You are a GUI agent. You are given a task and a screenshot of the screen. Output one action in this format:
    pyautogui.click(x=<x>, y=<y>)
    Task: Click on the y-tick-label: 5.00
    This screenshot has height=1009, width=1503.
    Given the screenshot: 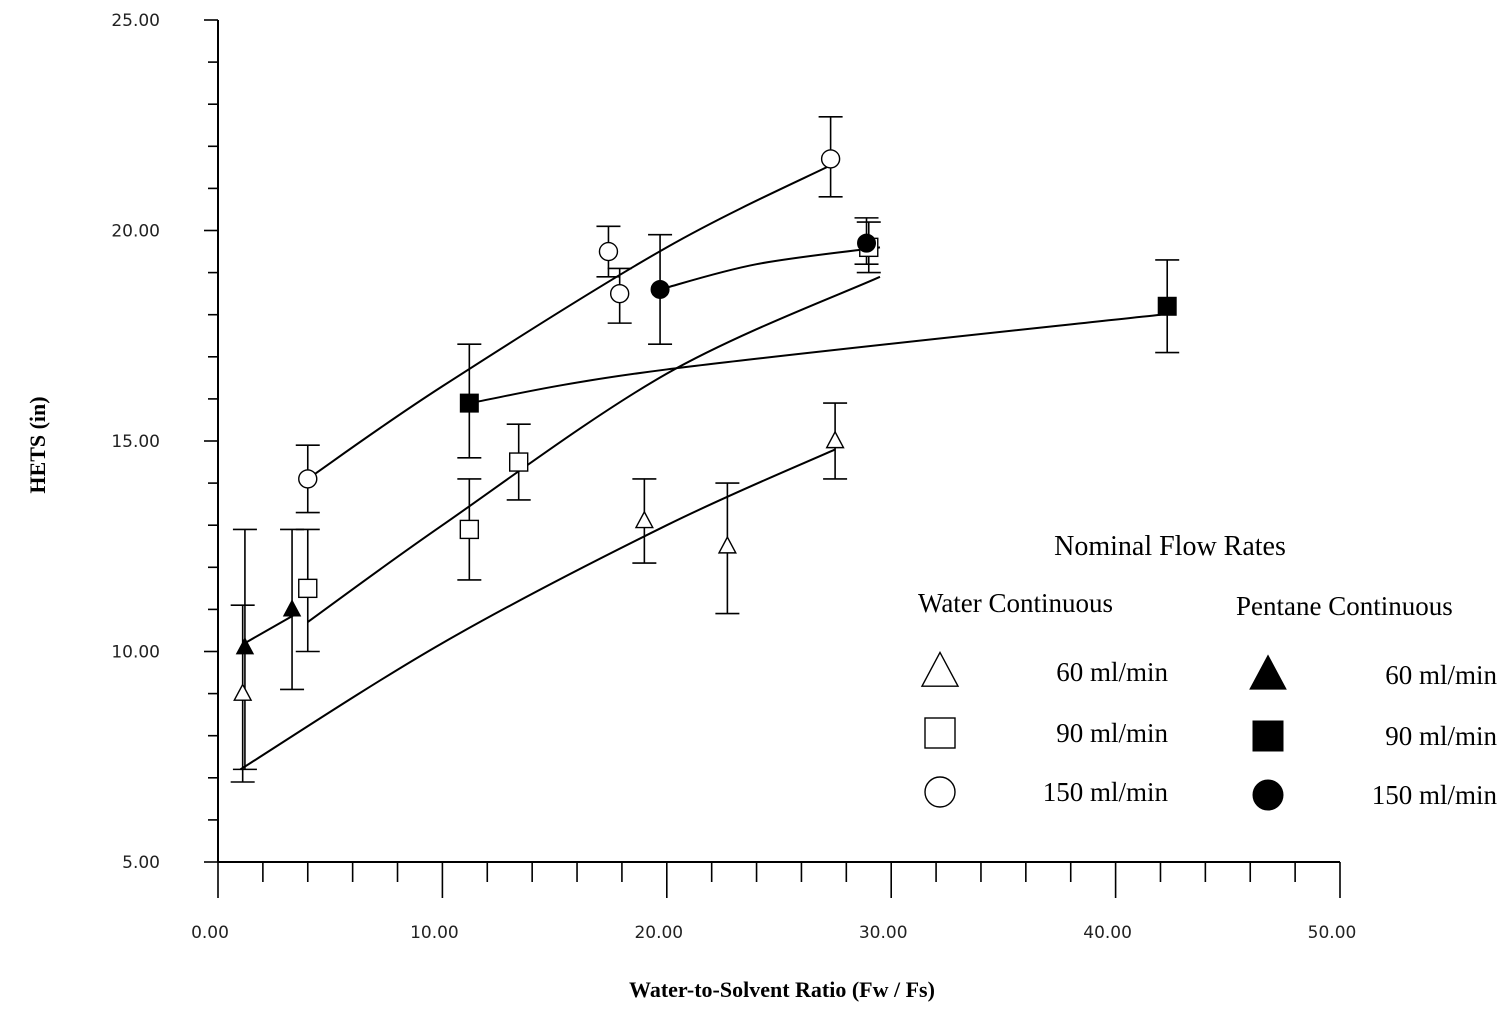 What is the action you would take?
    pyautogui.click(x=141, y=863)
    